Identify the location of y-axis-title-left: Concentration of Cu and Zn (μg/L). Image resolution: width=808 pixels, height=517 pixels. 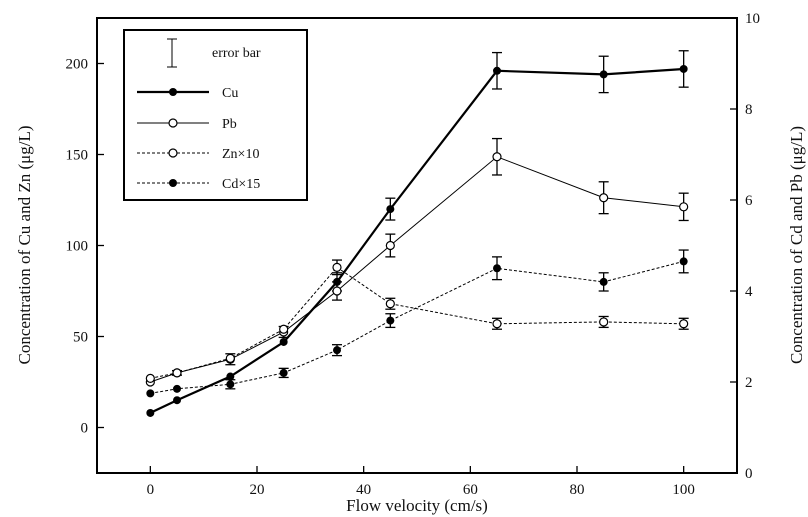
(24, 244).